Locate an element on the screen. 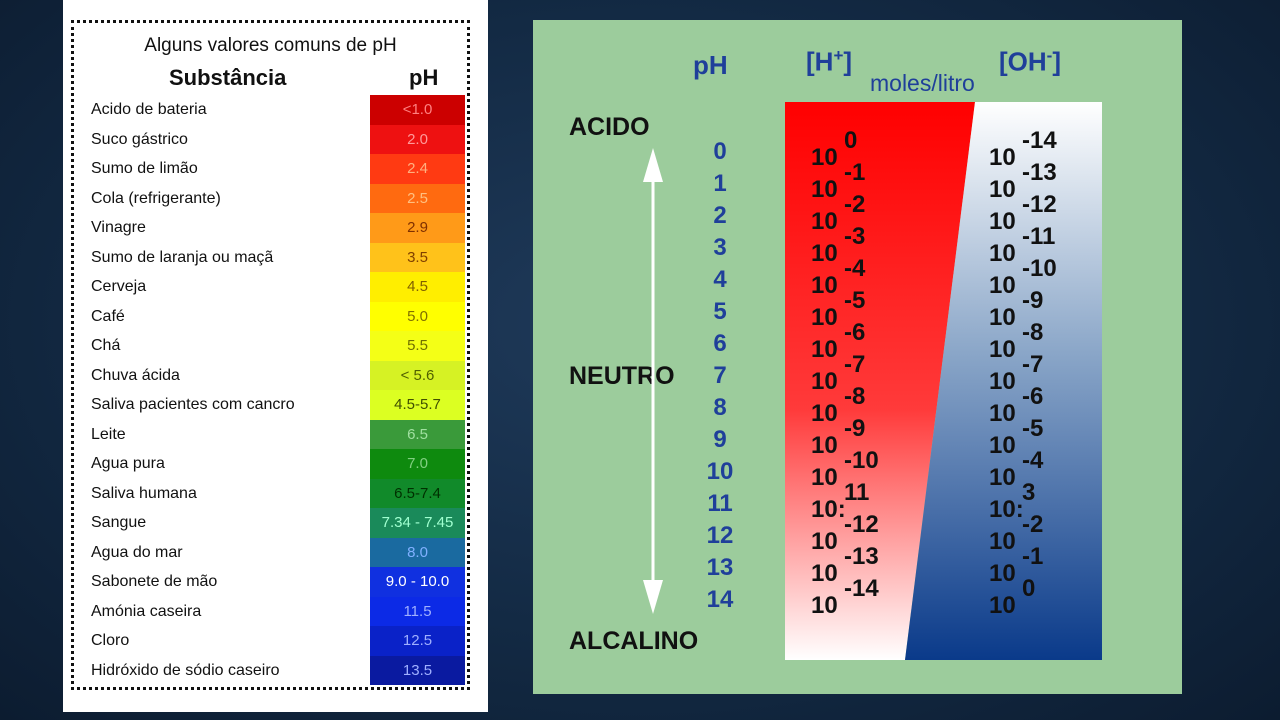 Image resolution: width=1280 pixels, height=720 pixels. ph-value-cell: 5.5 is located at coordinates (417, 346).